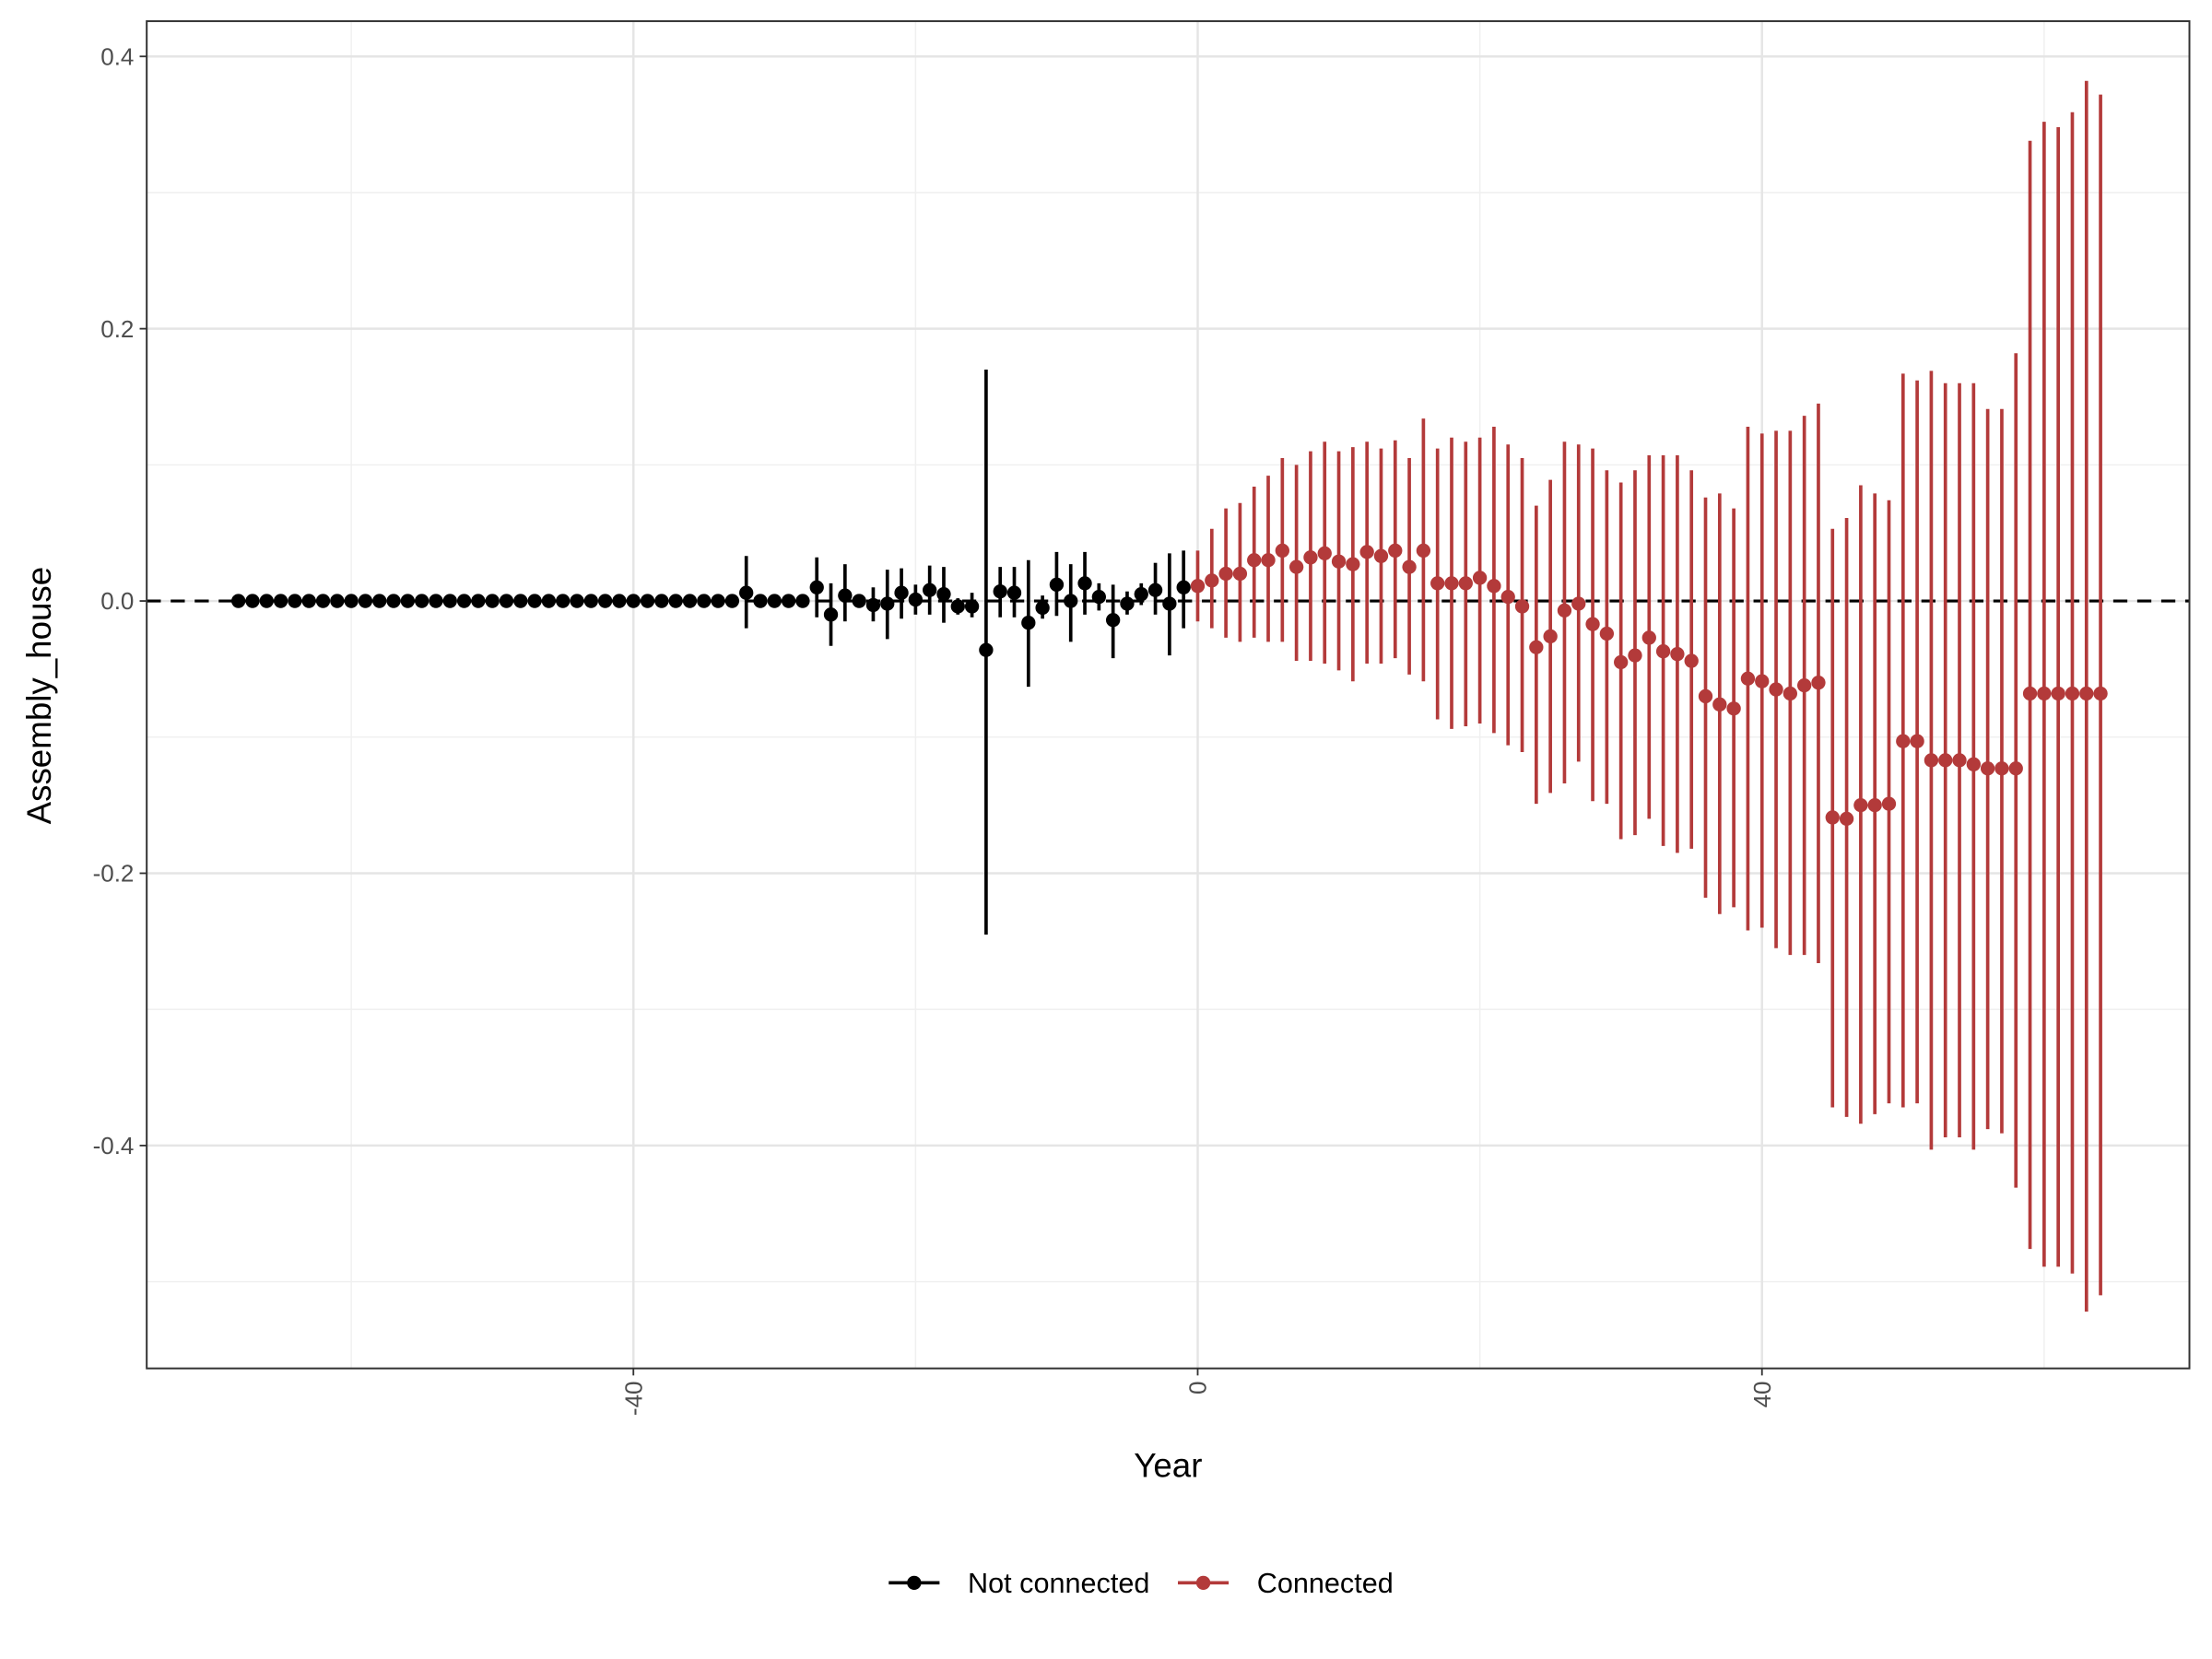  Describe the element at coordinates (1168, 1466) in the screenshot. I see `x-axis-title: Year` at that location.